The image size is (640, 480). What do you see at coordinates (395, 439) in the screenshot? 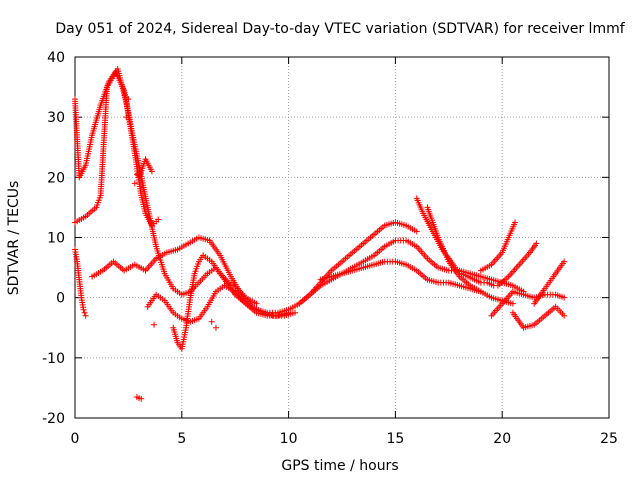
I see `x-tick-label: 15` at bounding box center [395, 439].